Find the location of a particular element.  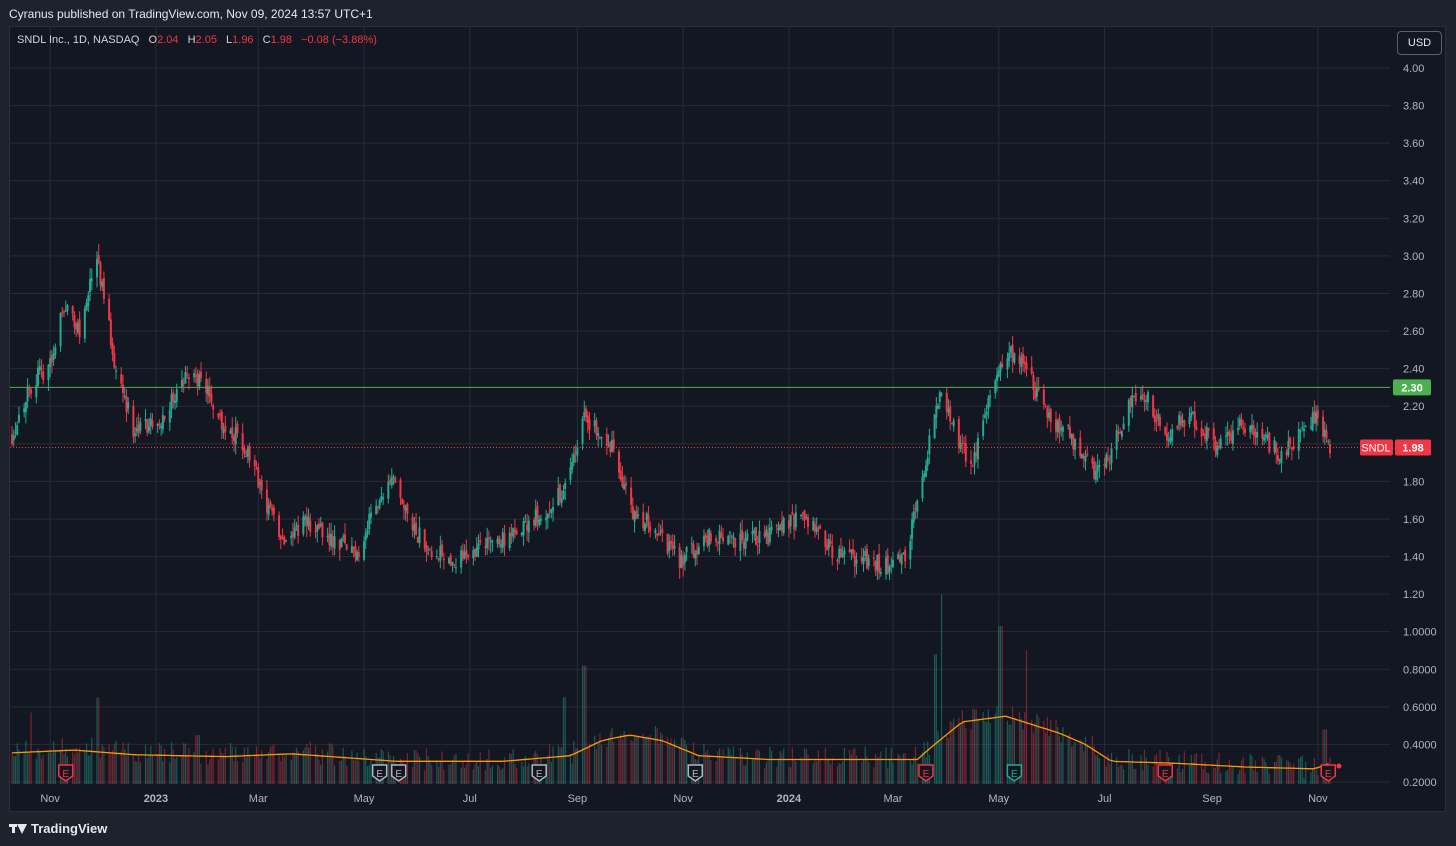

symbol-title: SNDL Inc., 1D, NASDAQ is located at coordinates (78, 40).